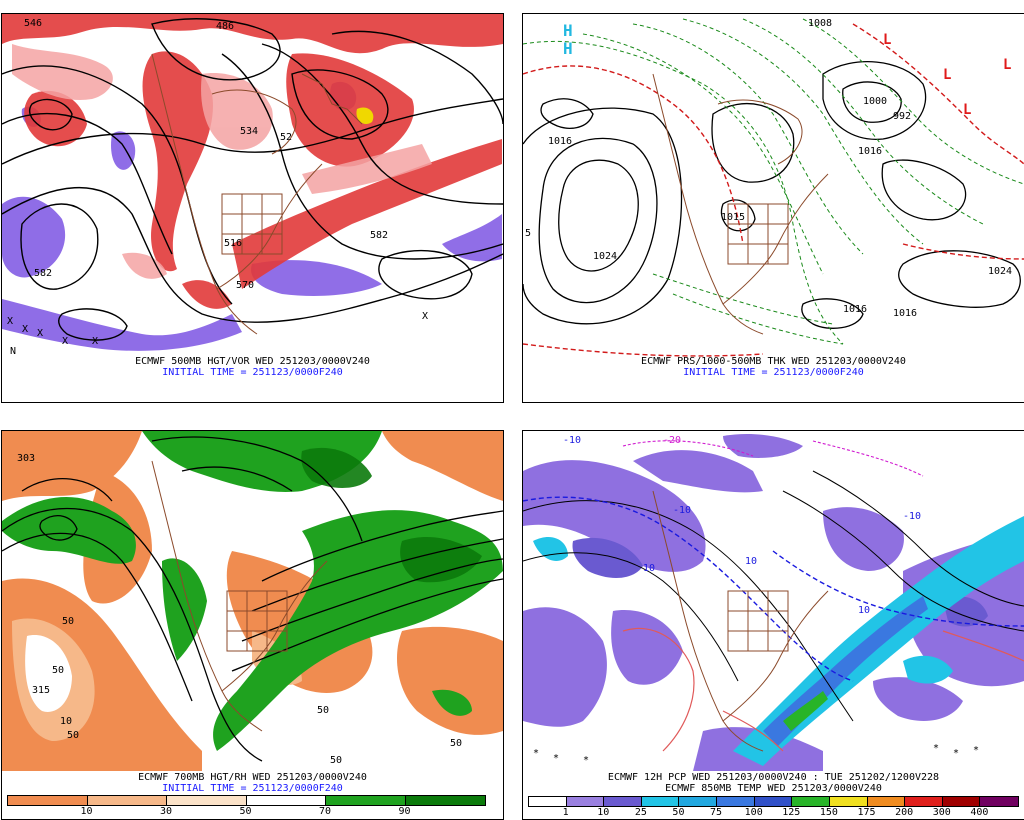 This screenshot has height=820, width=1024. What do you see at coordinates (875, 101) in the screenshot?
I see `contour-label: 1000` at bounding box center [875, 101].